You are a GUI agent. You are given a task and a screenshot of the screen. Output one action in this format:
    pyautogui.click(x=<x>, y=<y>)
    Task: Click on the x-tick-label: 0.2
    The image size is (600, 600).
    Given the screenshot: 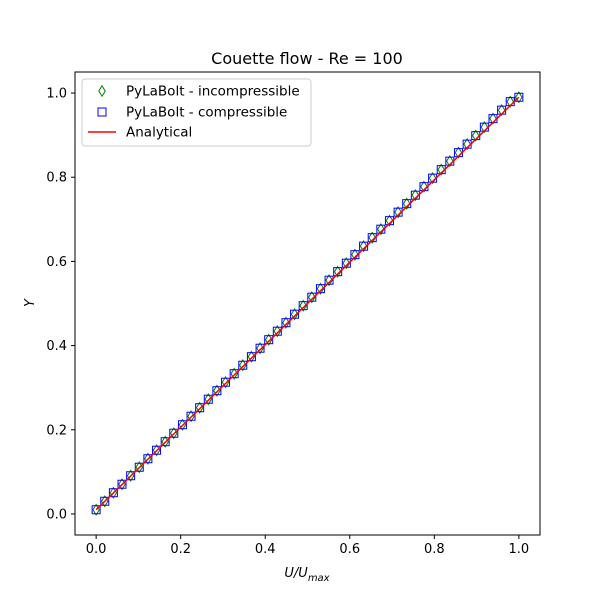 What is the action you would take?
    pyautogui.click(x=180, y=549)
    